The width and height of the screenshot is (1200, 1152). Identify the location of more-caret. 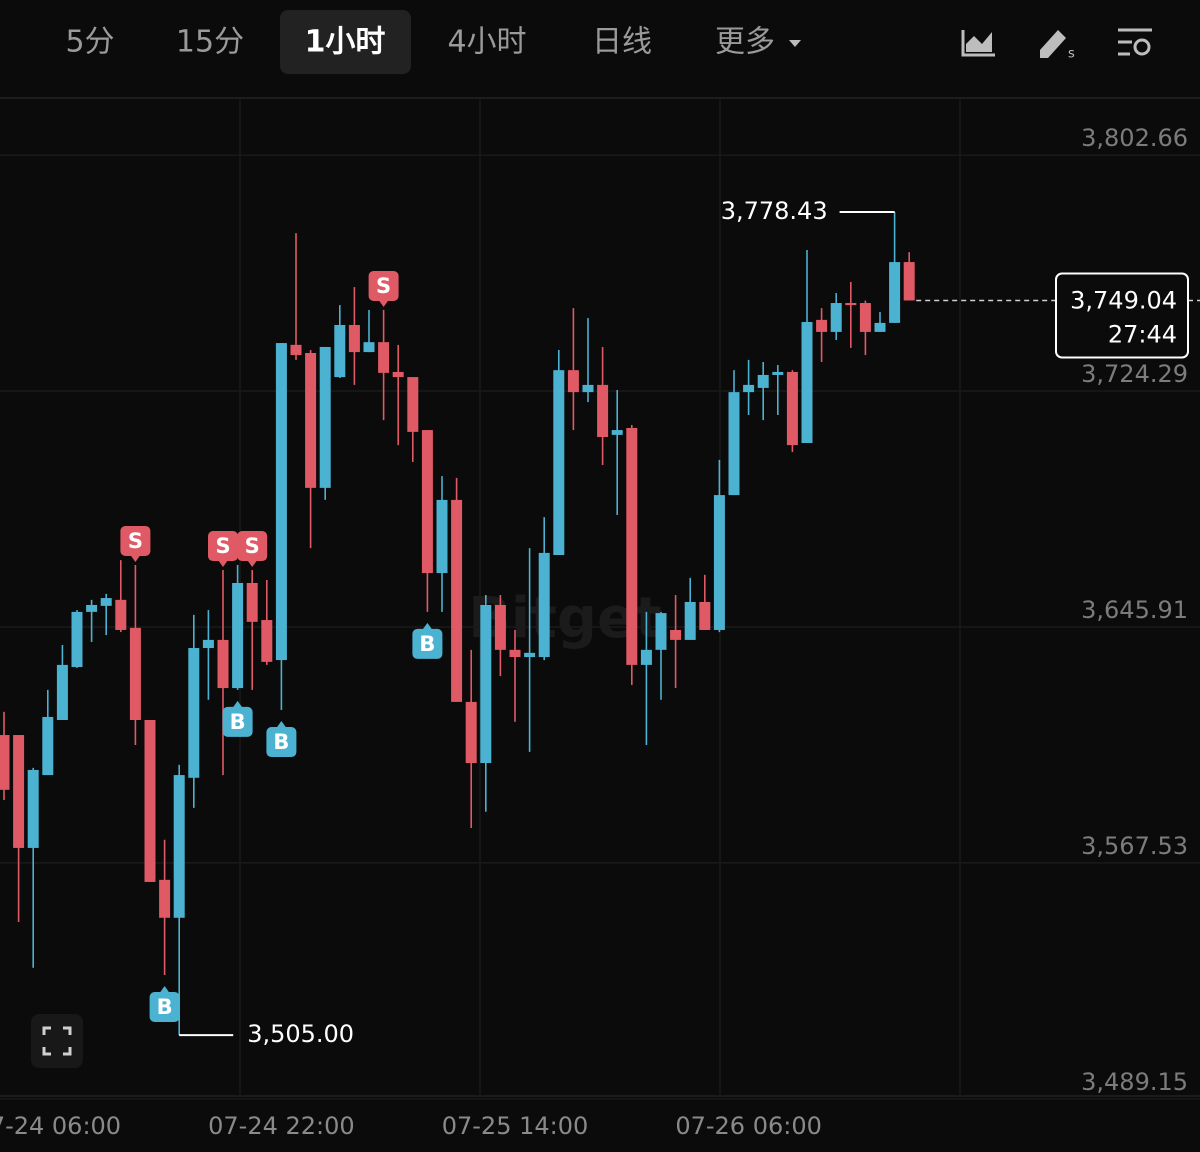
(795, 43).